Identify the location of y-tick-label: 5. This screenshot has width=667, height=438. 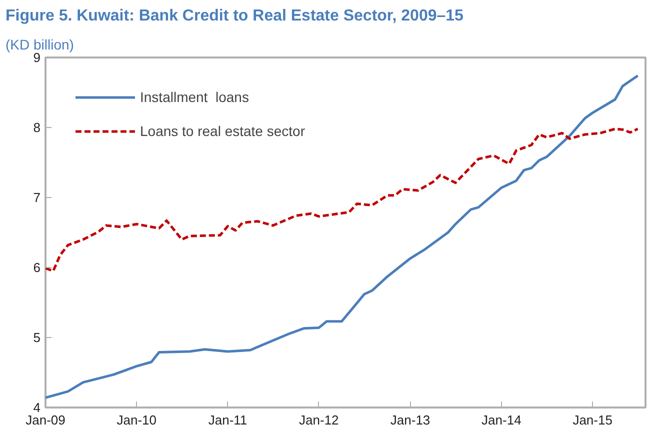
(37, 337).